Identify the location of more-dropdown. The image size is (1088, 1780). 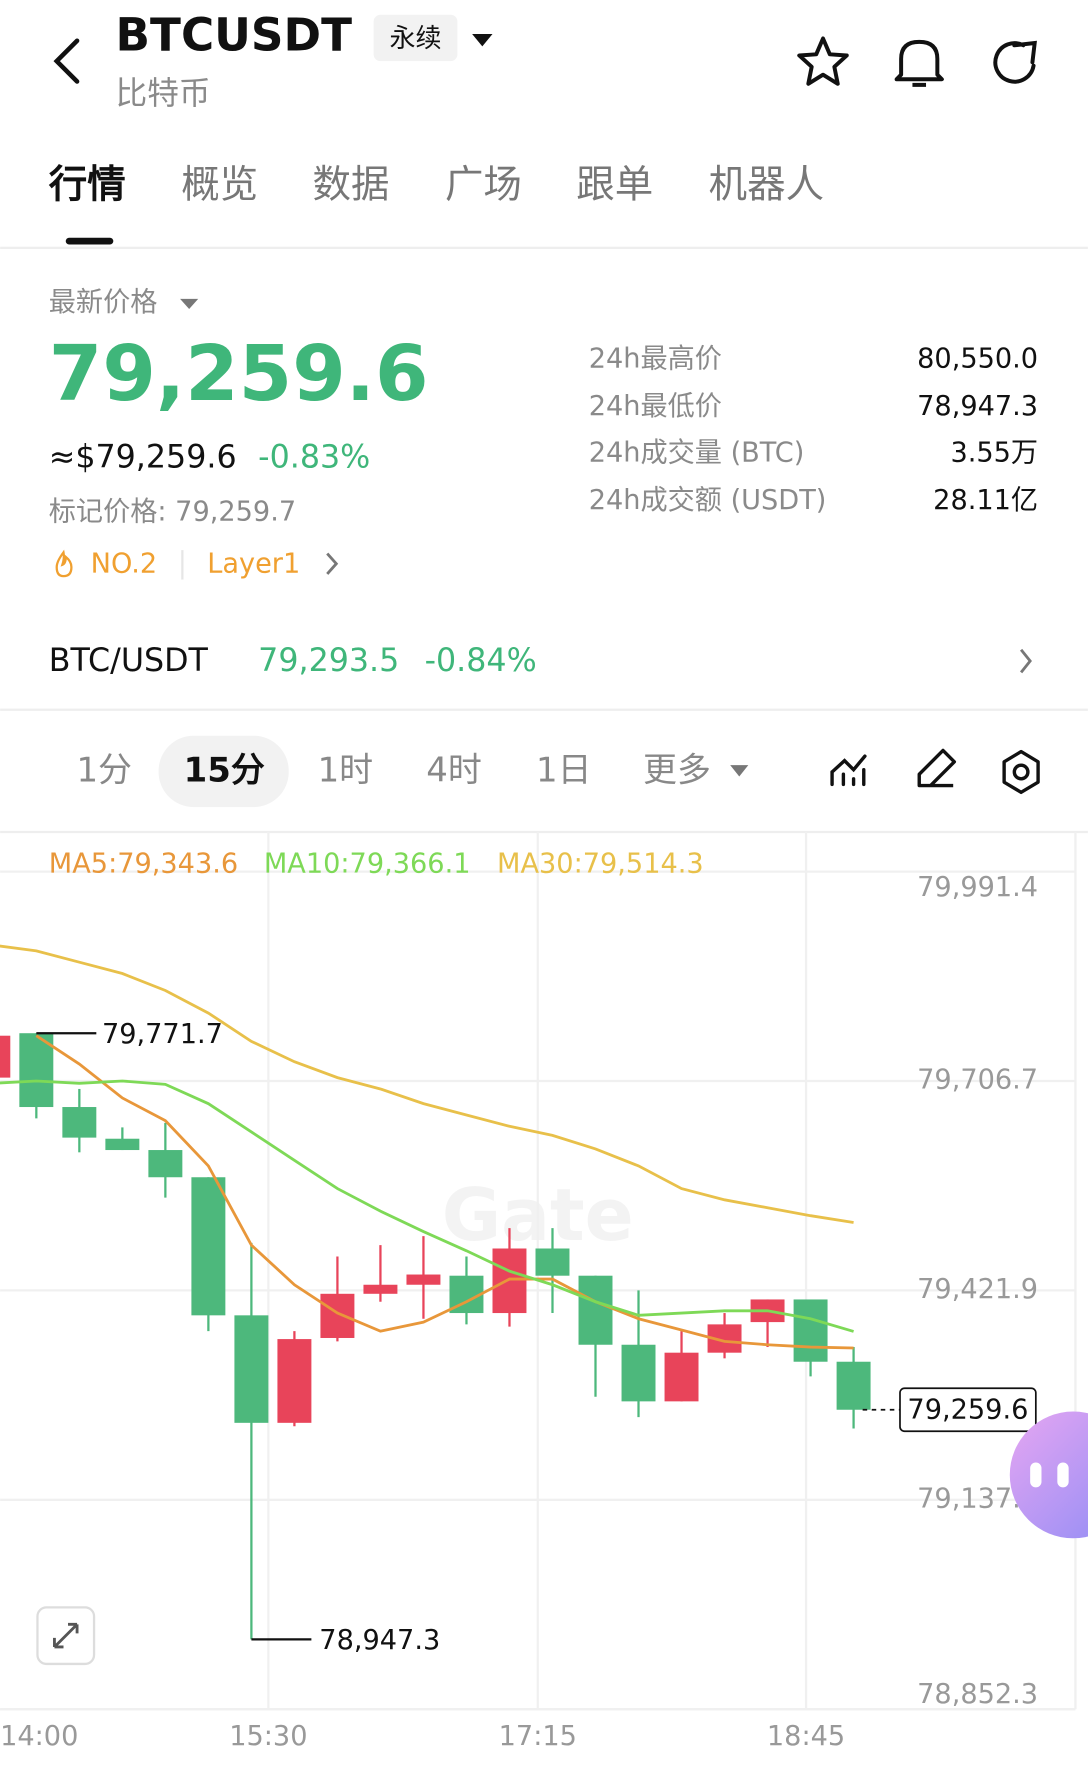
(739, 771).